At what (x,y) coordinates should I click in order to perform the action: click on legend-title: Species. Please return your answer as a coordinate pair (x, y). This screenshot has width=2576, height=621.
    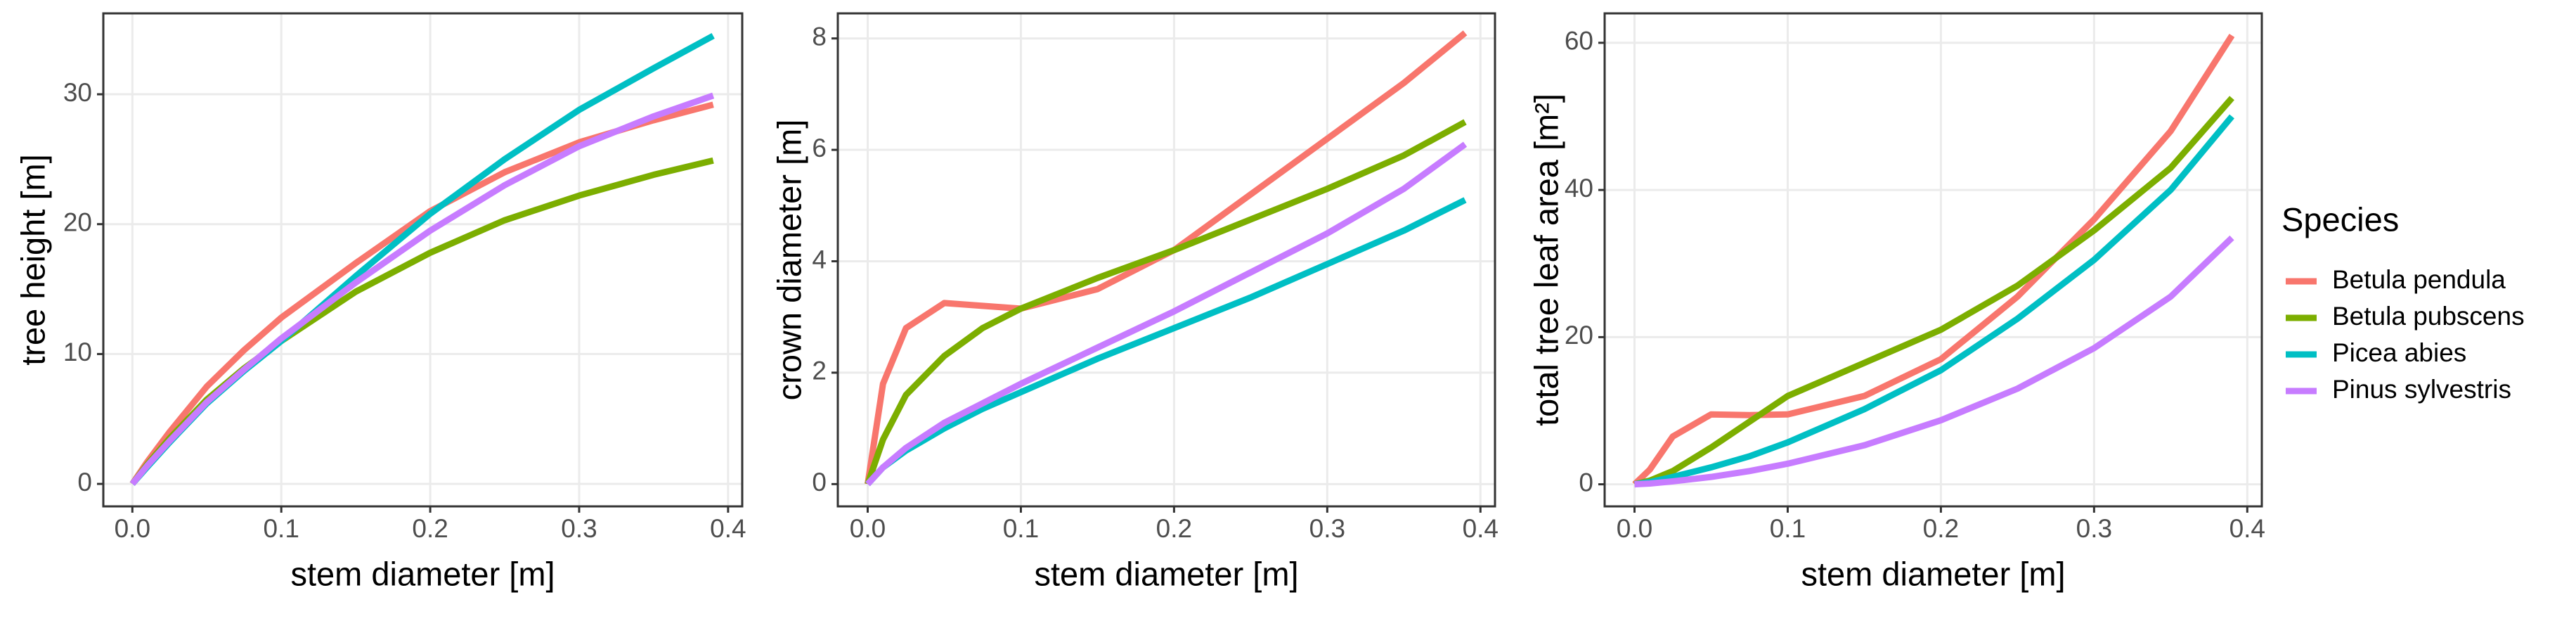
    Looking at the image, I should click on (2340, 219).